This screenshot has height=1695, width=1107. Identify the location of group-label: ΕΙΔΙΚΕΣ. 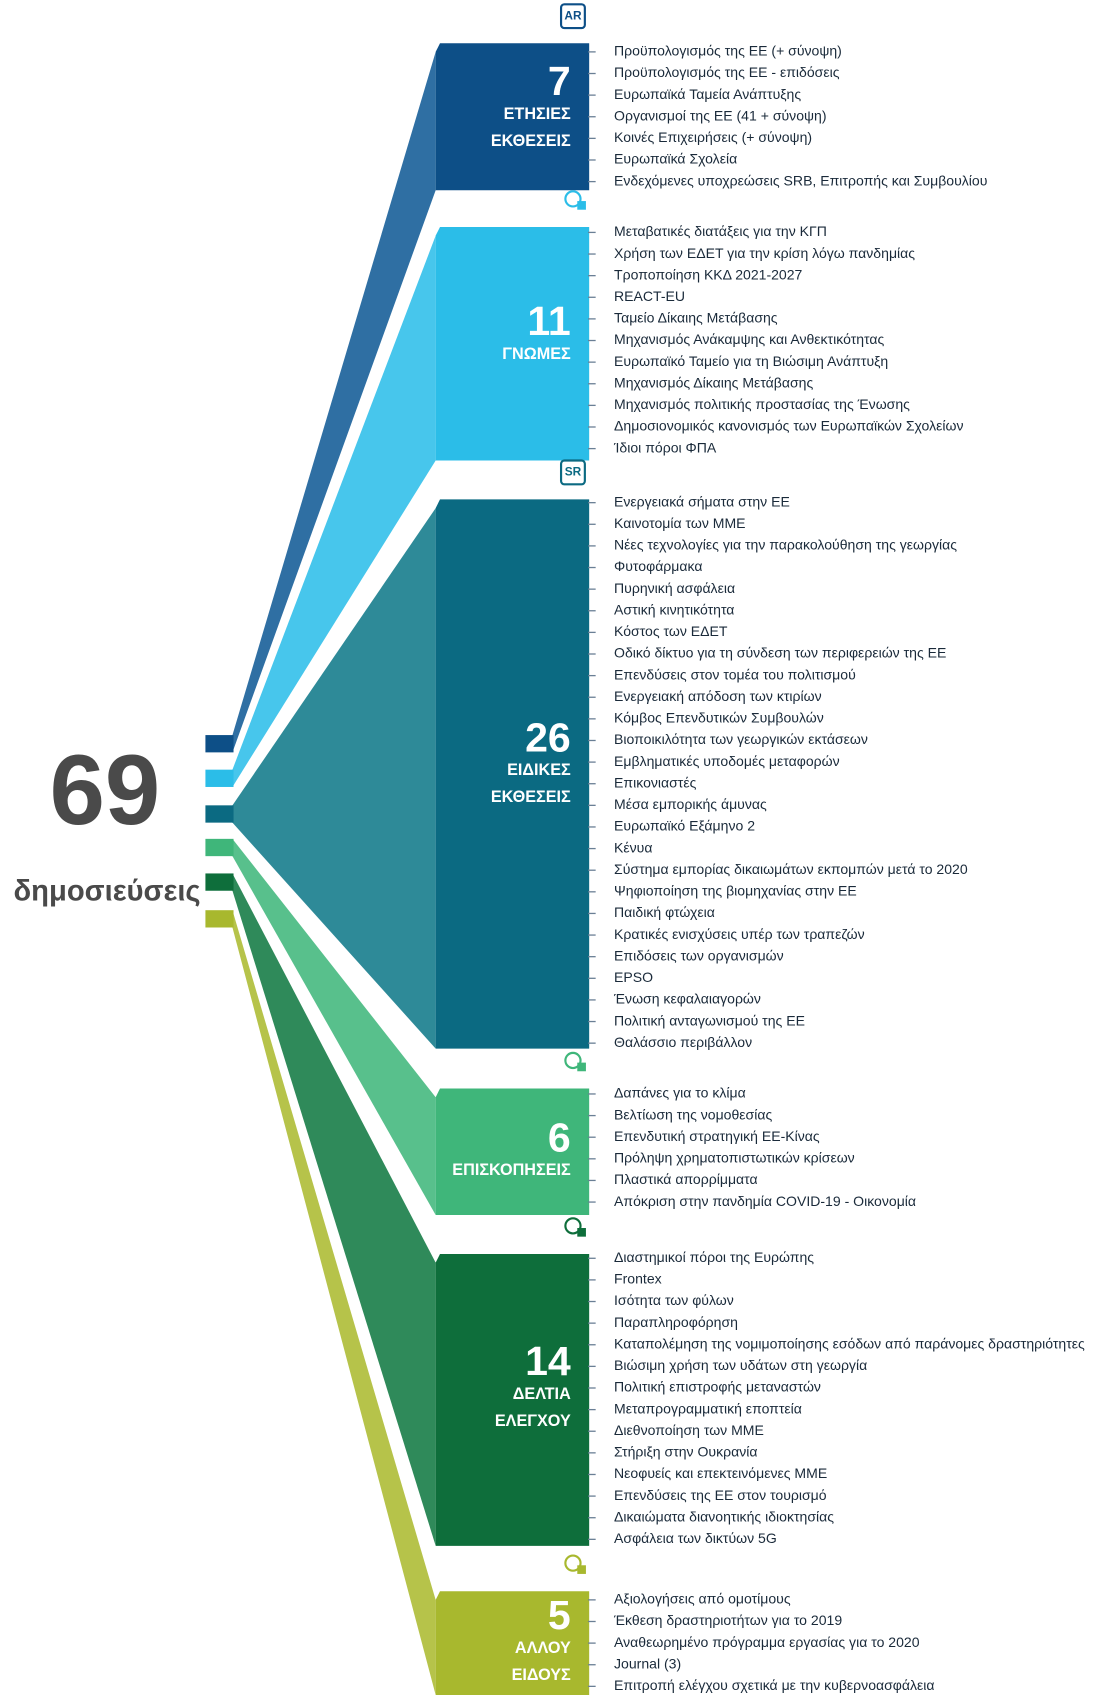
(539, 770).